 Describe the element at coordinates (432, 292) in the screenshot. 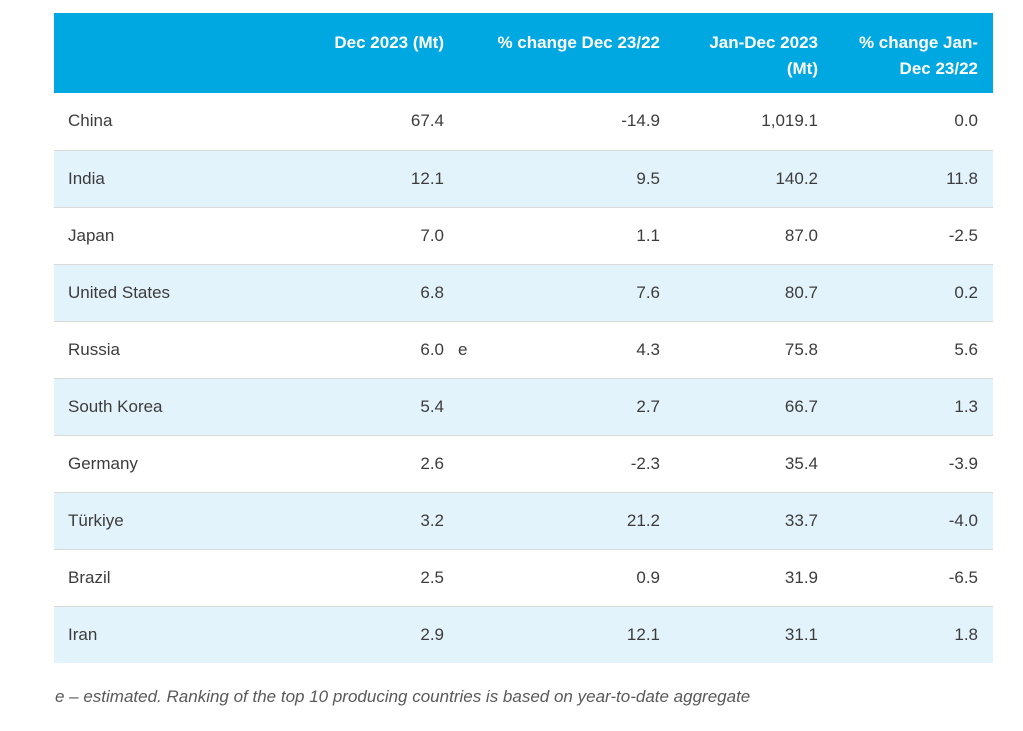

I see `dec-2023-value: 6.8` at that location.